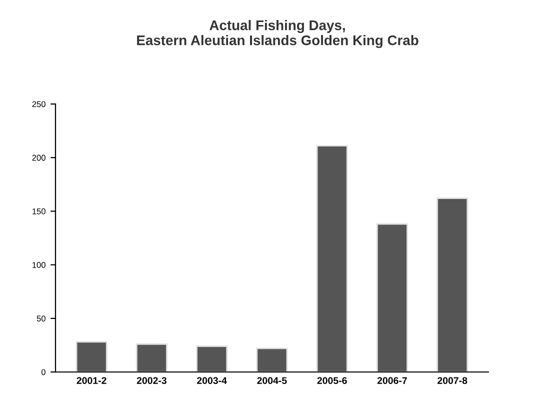  What do you see at coordinates (272, 380) in the screenshot?
I see `x-tick-label: 2004-5` at bounding box center [272, 380].